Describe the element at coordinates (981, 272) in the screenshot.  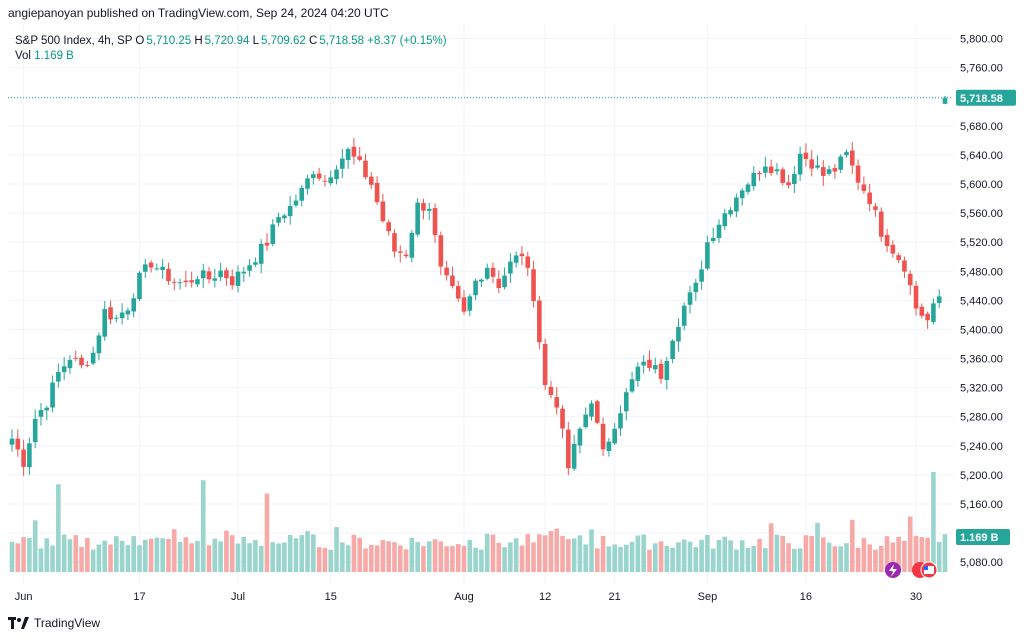
I see `y-tick-label: 5,480.00` at that location.